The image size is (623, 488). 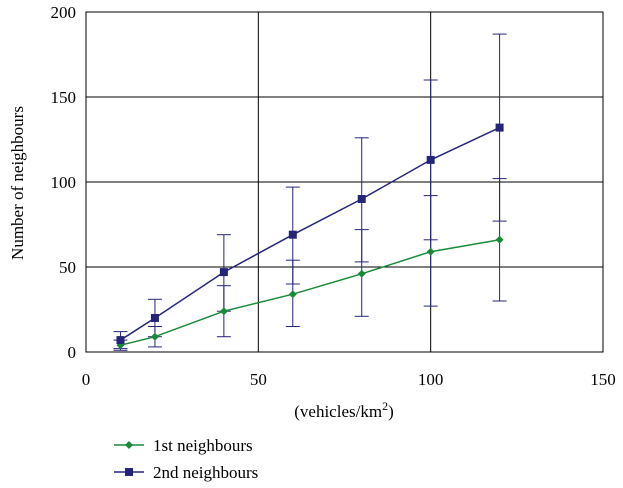 I want to click on legend-item-2nd: 2nd neighbours, so click(x=186, y=472).